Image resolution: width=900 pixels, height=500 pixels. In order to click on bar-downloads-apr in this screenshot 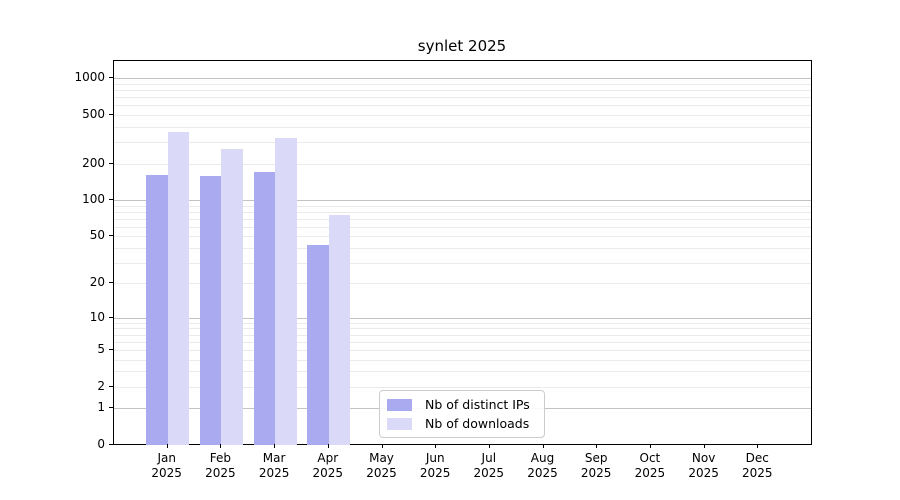, I will do `click(339, 330)`.